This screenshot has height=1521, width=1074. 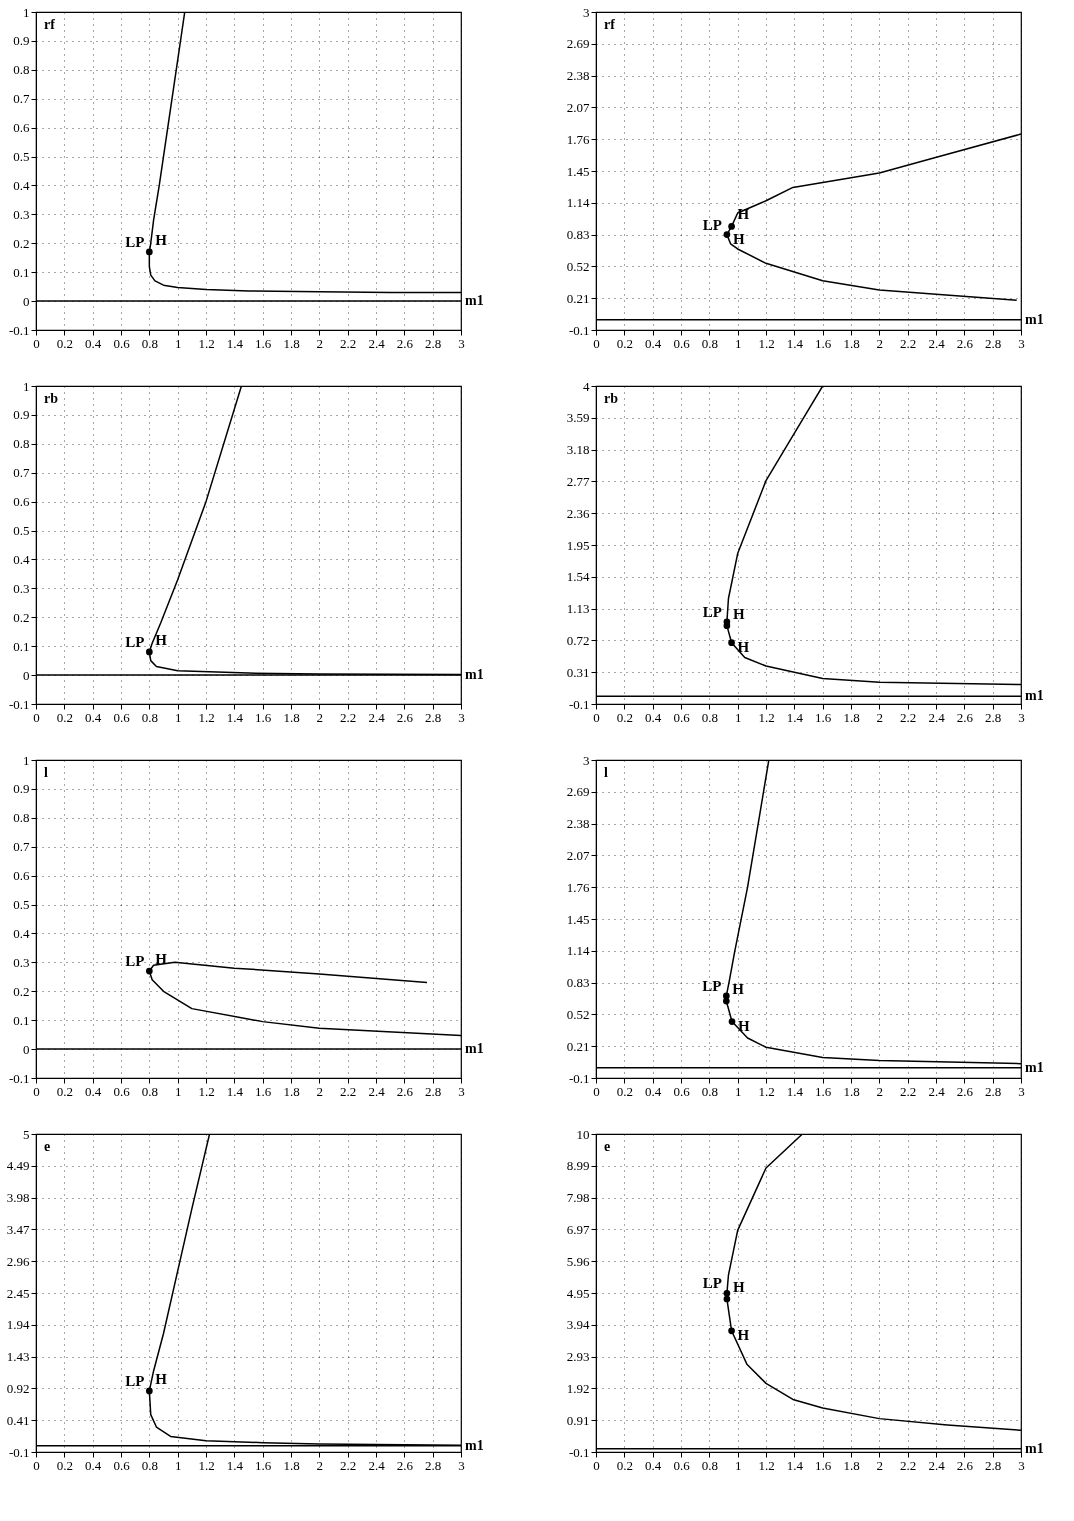 What do you see at coordinates (578, 450) in the screenshot?
I see `y-tick-label: 3.18` at bounding box center [578, 450].